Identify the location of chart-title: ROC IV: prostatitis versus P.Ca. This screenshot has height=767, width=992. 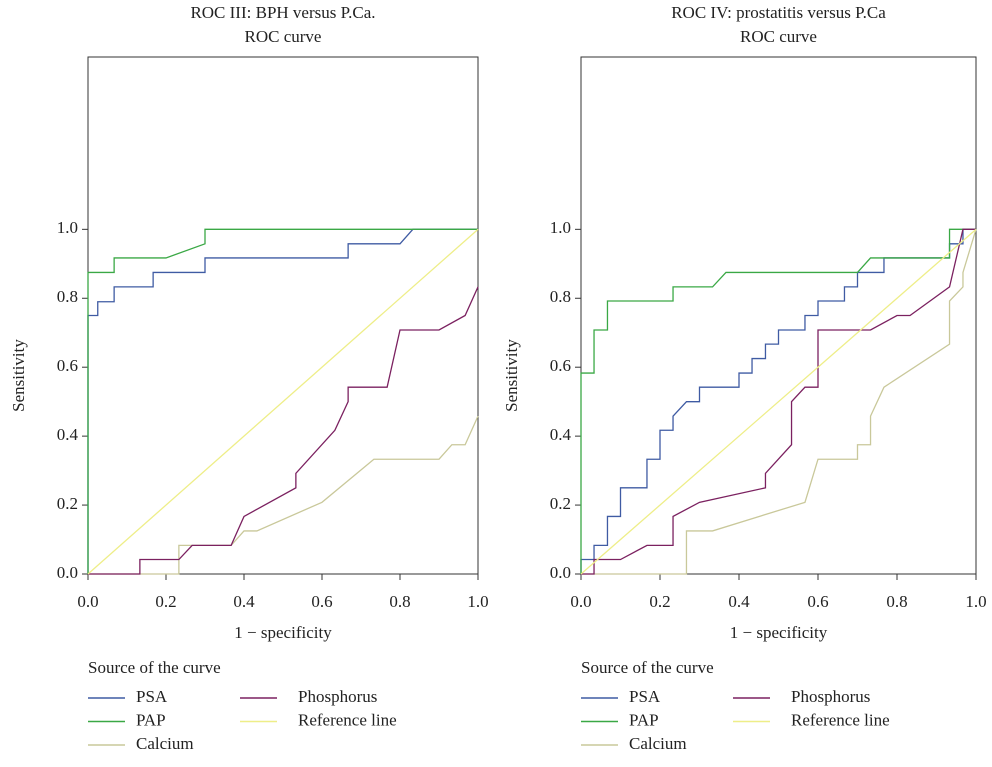
(778, 12).